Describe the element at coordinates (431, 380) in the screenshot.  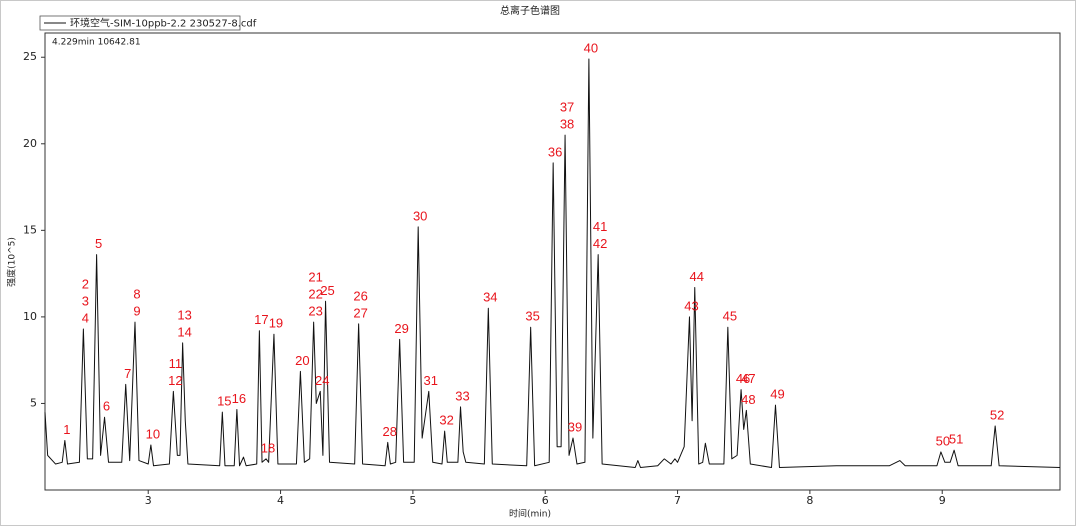
I see `peak-label: 31` at that location.